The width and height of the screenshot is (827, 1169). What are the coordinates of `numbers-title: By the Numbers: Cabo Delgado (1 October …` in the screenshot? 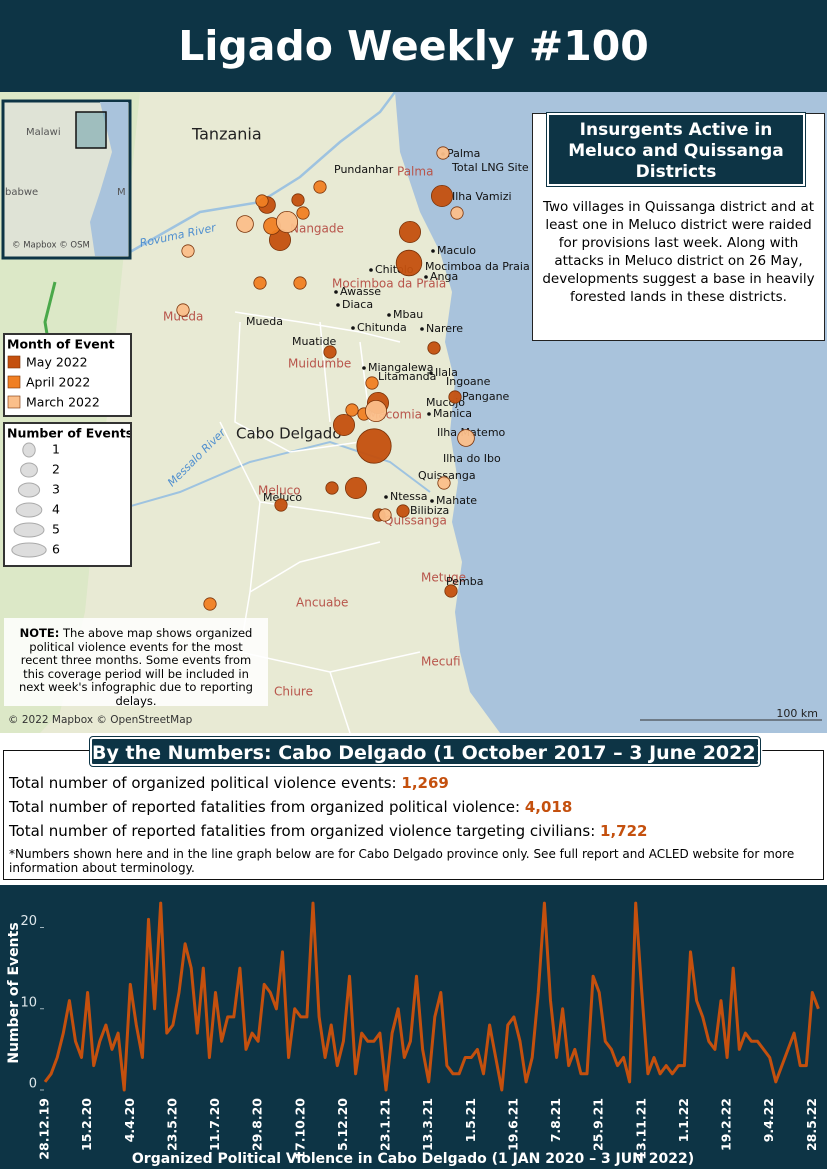 It's located at (426, 751).